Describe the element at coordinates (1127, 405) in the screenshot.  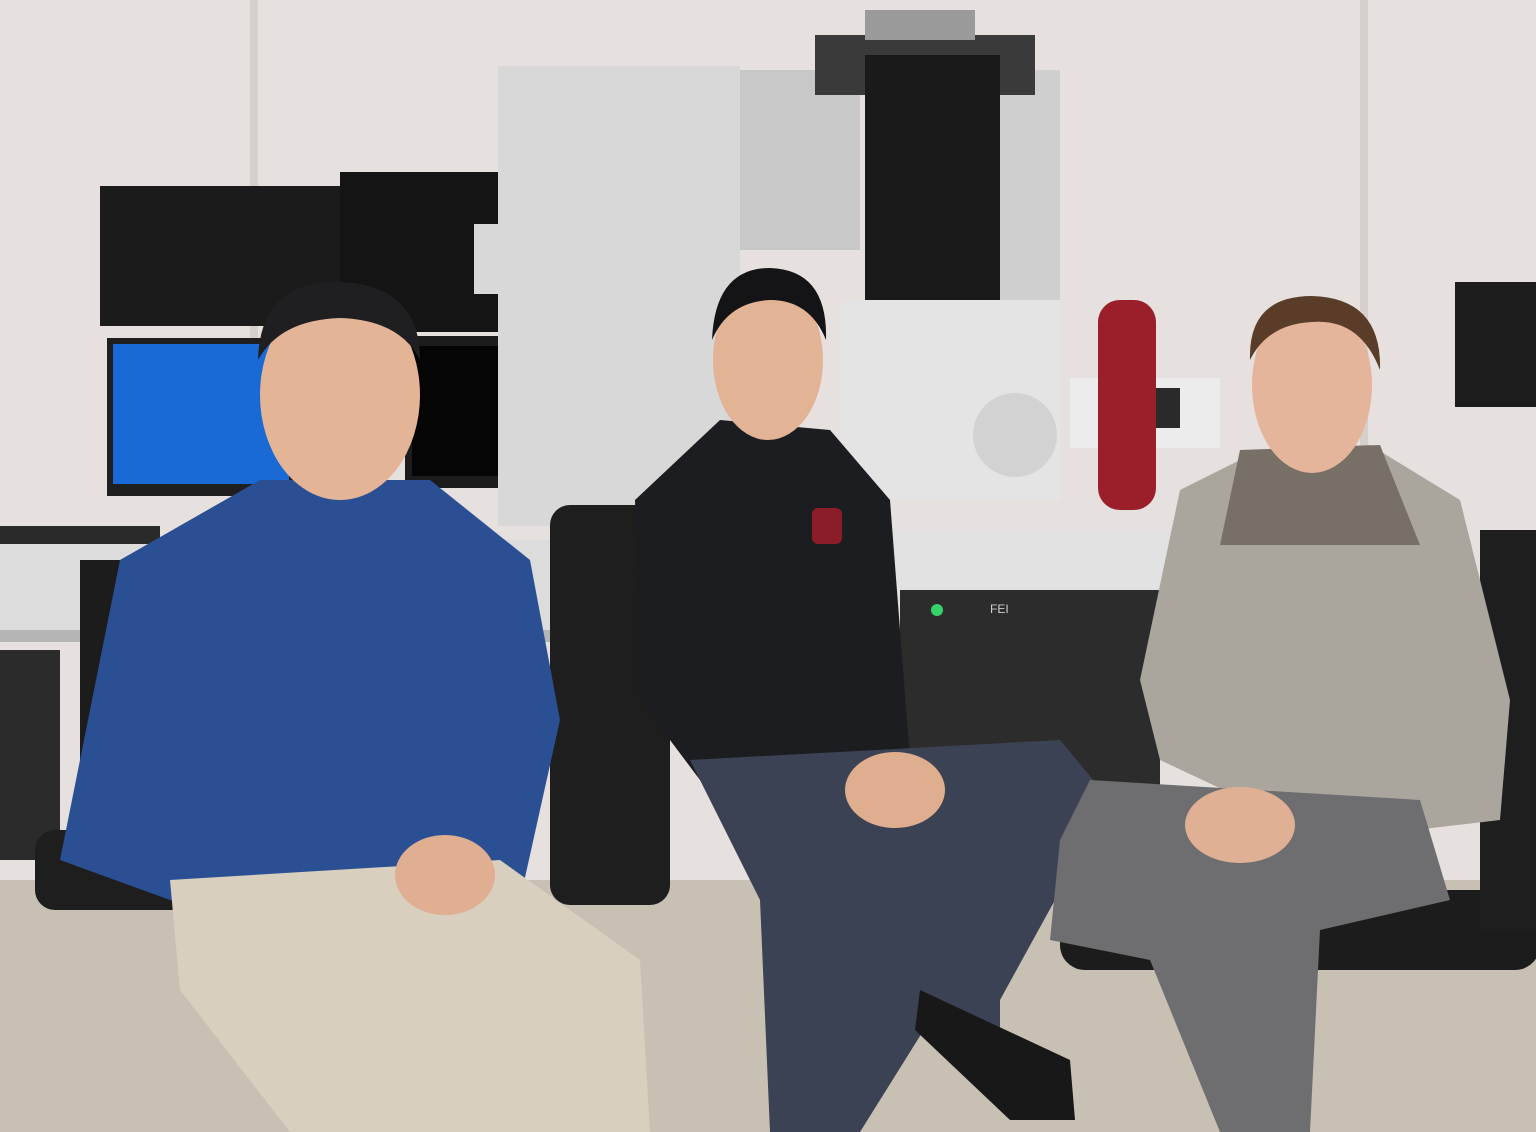
I see `gas-cylinder` at that location.